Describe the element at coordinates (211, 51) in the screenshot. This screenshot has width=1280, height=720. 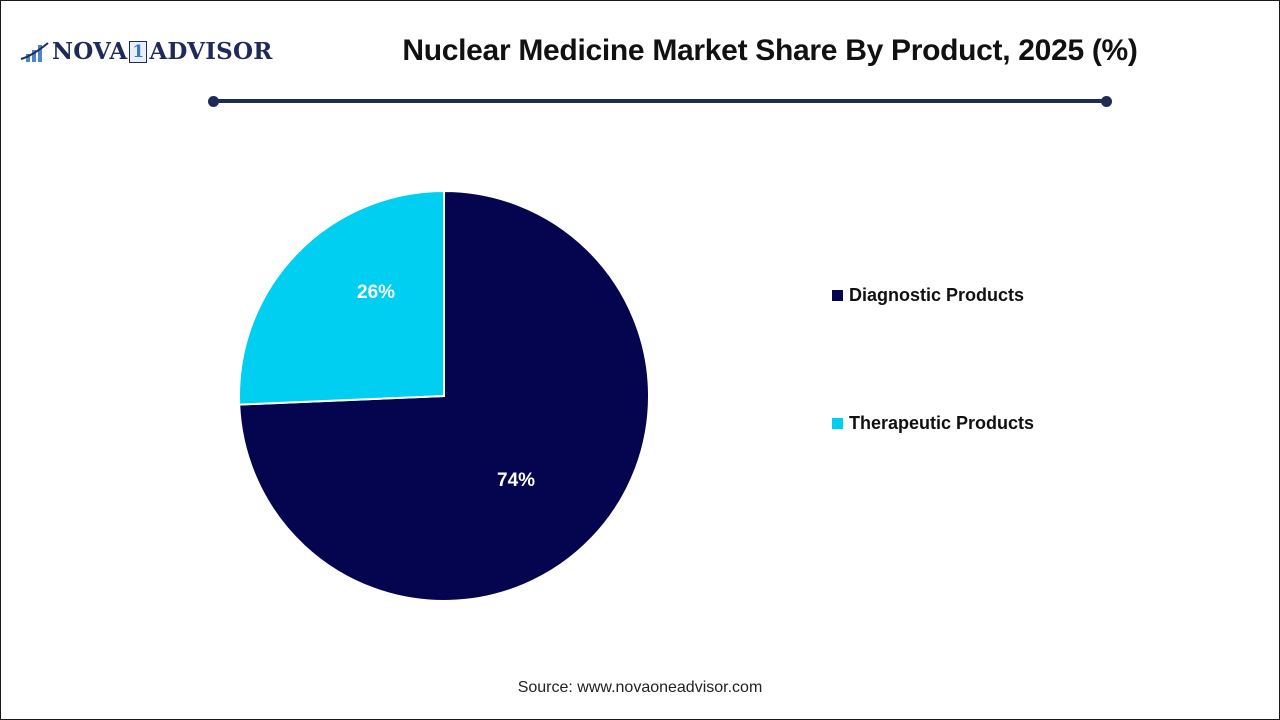
I see `logo-text-advisor: ADVISOR` at that location.